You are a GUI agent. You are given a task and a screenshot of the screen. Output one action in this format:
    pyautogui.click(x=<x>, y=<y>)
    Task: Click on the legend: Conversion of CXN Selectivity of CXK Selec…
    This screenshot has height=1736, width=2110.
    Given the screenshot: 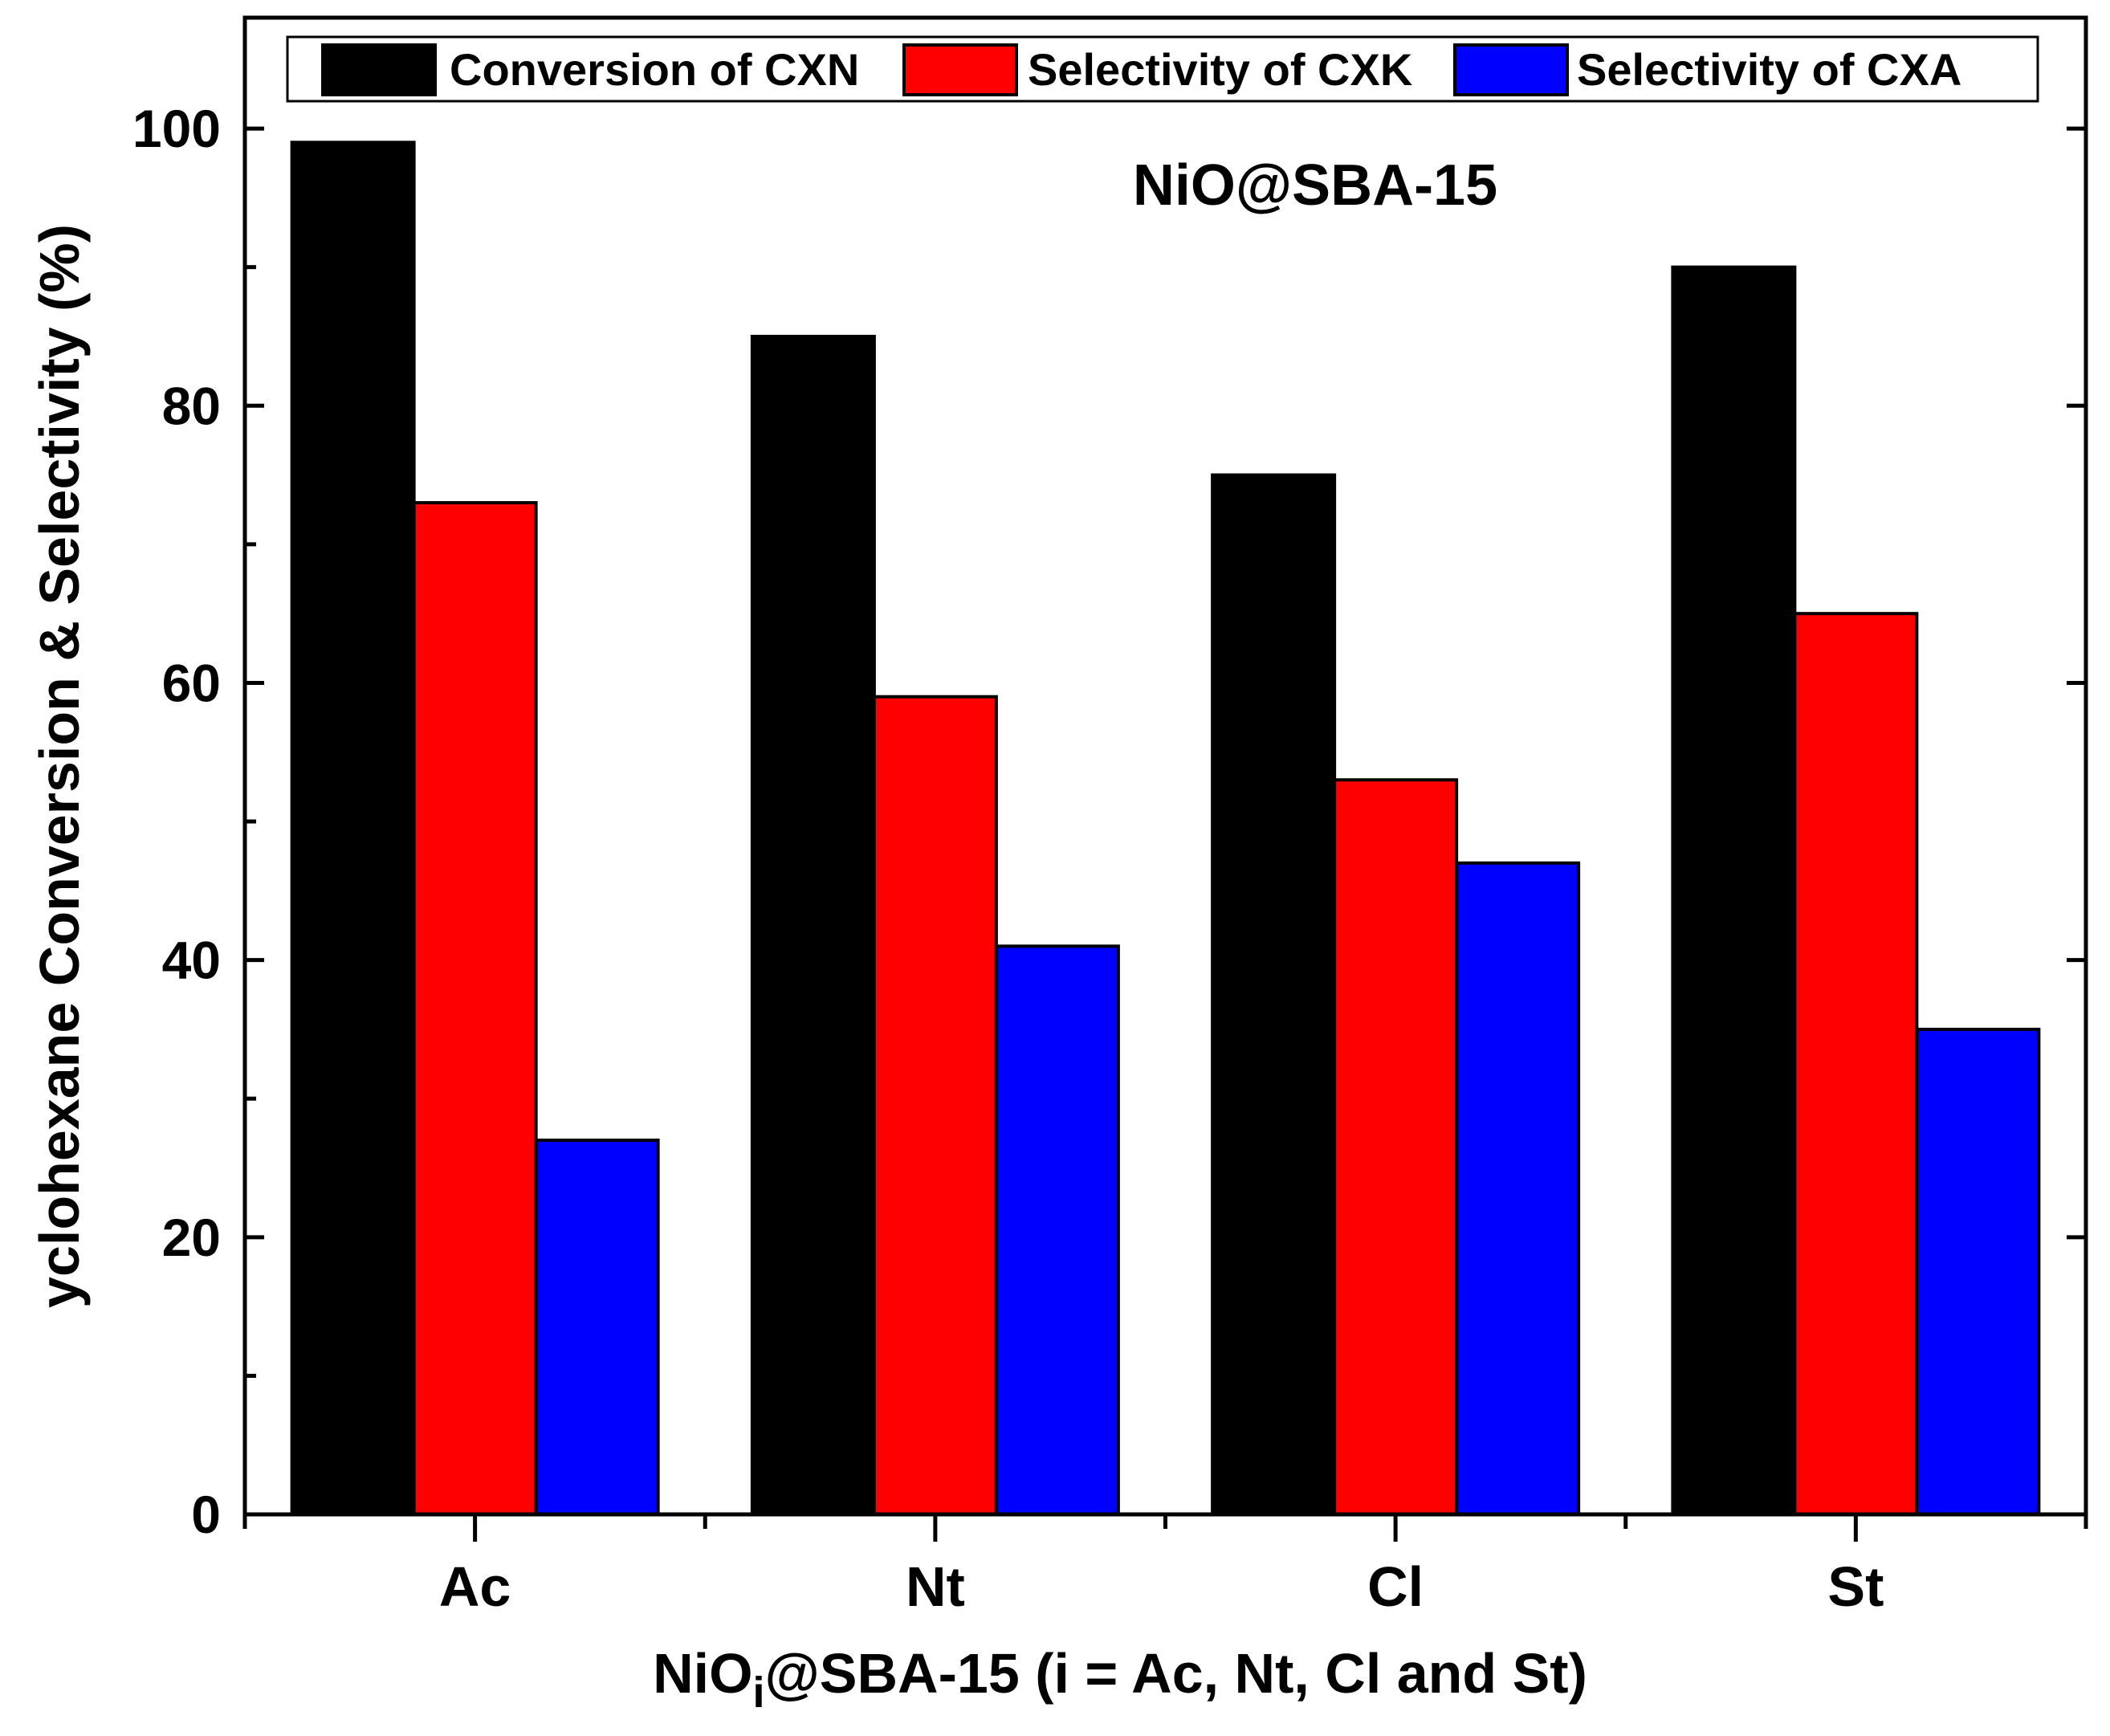 What is the action you would take?
    pyautogui.click(x=1162, y=69)
    